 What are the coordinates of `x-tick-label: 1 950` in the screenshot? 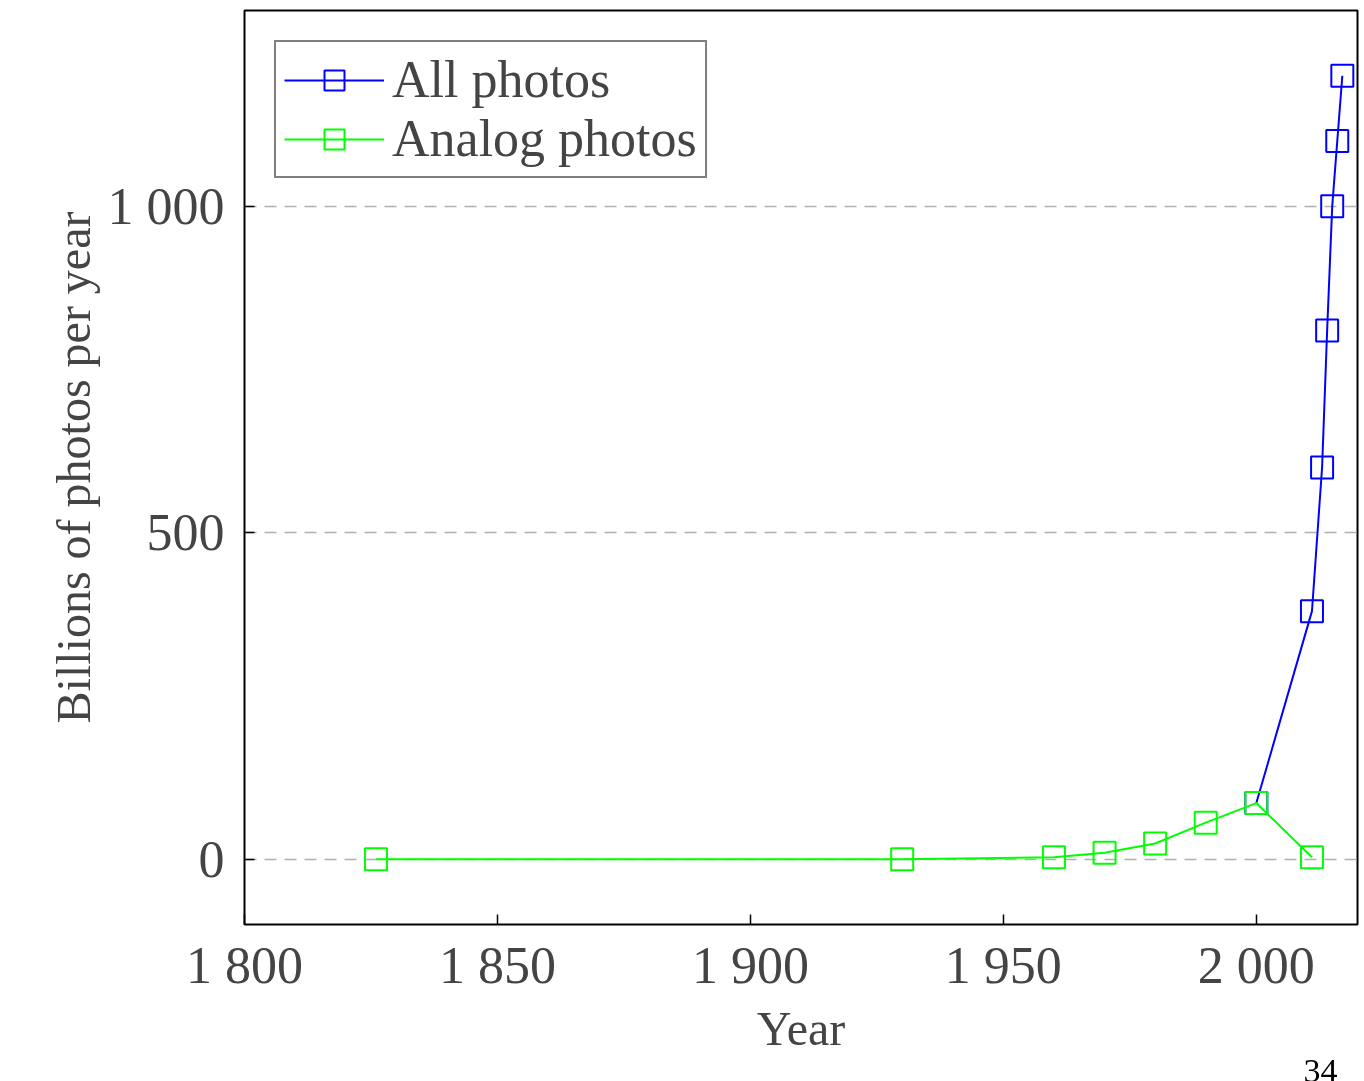 It's located at (1003, 965).